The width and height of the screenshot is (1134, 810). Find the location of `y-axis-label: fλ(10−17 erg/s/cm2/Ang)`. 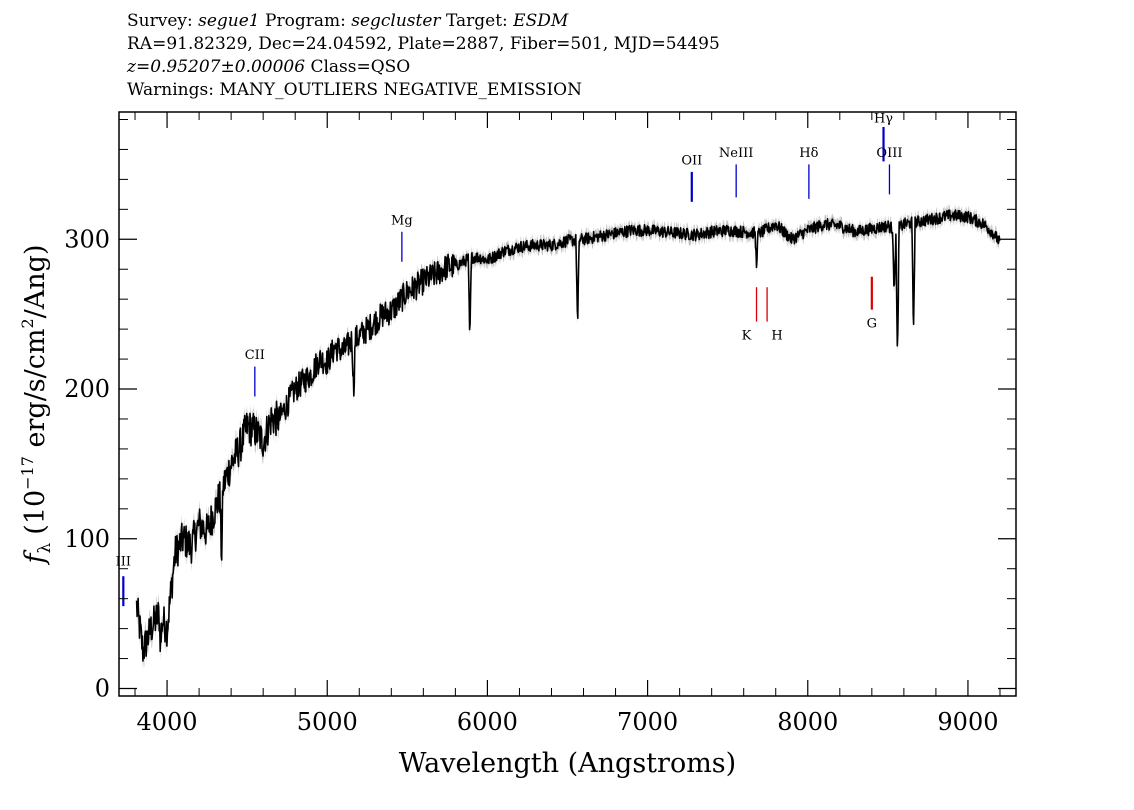

y-axis-label: fλ(10−17 erg/s/cm2/Ang) is located at coordinates (36, 405).